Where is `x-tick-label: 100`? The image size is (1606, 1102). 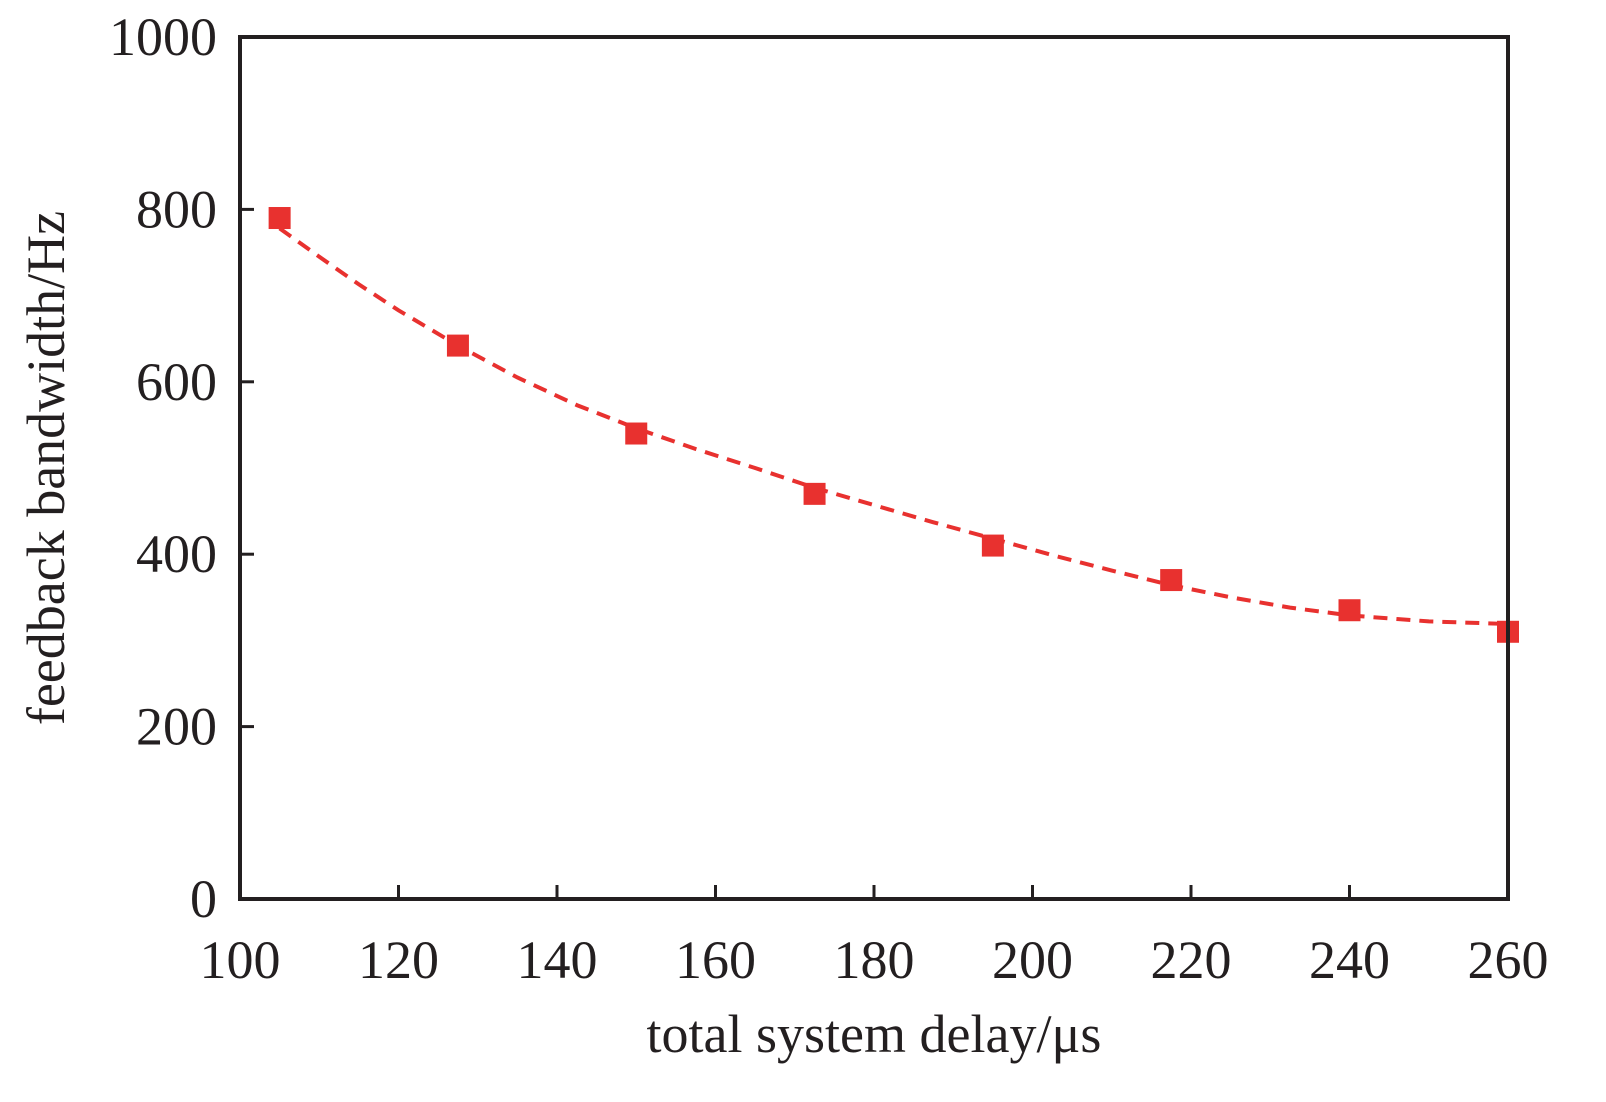 x-tick-label: 100 is located at coordinates (240, 960).